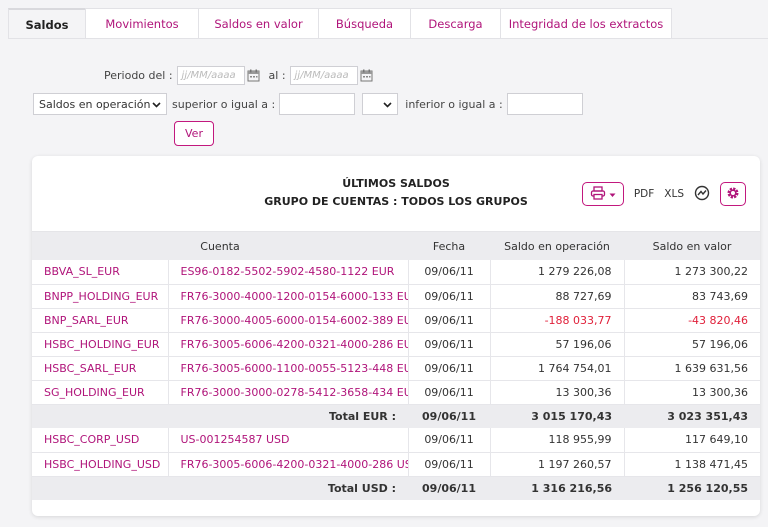 The image size is (768, 527). I want to click on saldo-operacion-cell: 88 727,69, so click(557, 296).